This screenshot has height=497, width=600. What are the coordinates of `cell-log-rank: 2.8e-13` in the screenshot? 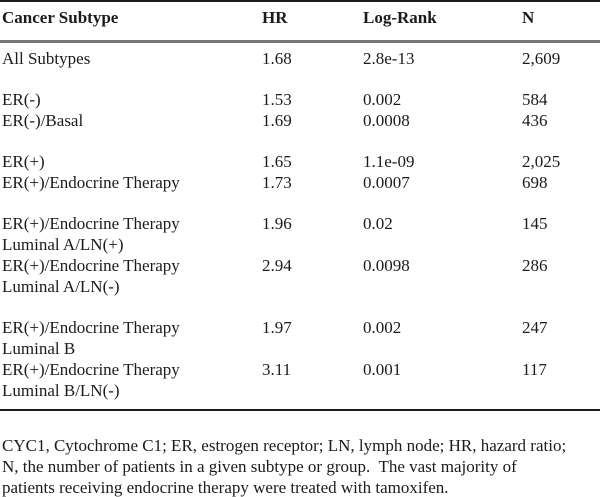 It's located at (389, 58).